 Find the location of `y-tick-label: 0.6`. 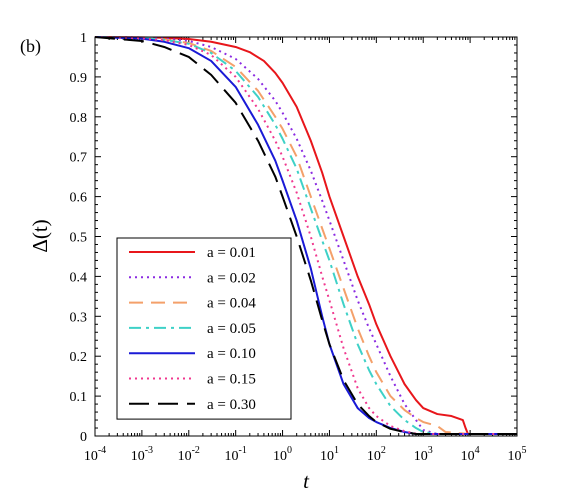

y-tick-label: 0.6 is located at coordinates (79, 198).